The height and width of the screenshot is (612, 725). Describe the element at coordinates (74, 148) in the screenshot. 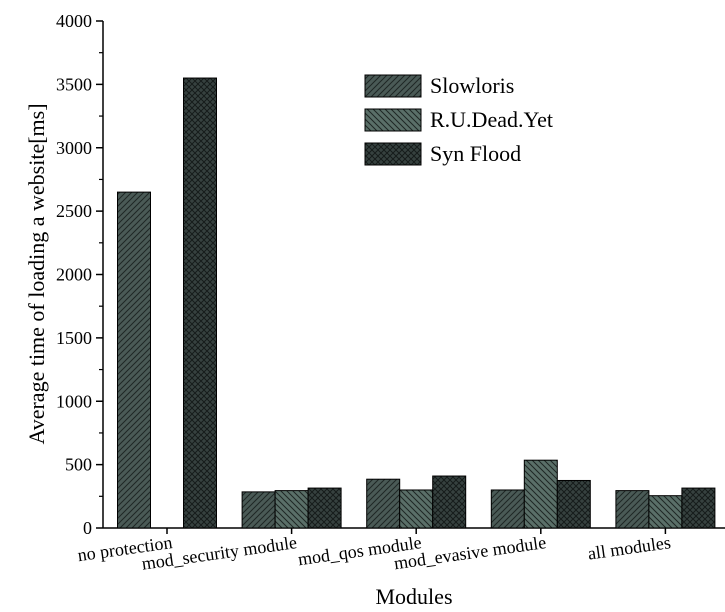

I see `y-tick-label: 3000` at that location.